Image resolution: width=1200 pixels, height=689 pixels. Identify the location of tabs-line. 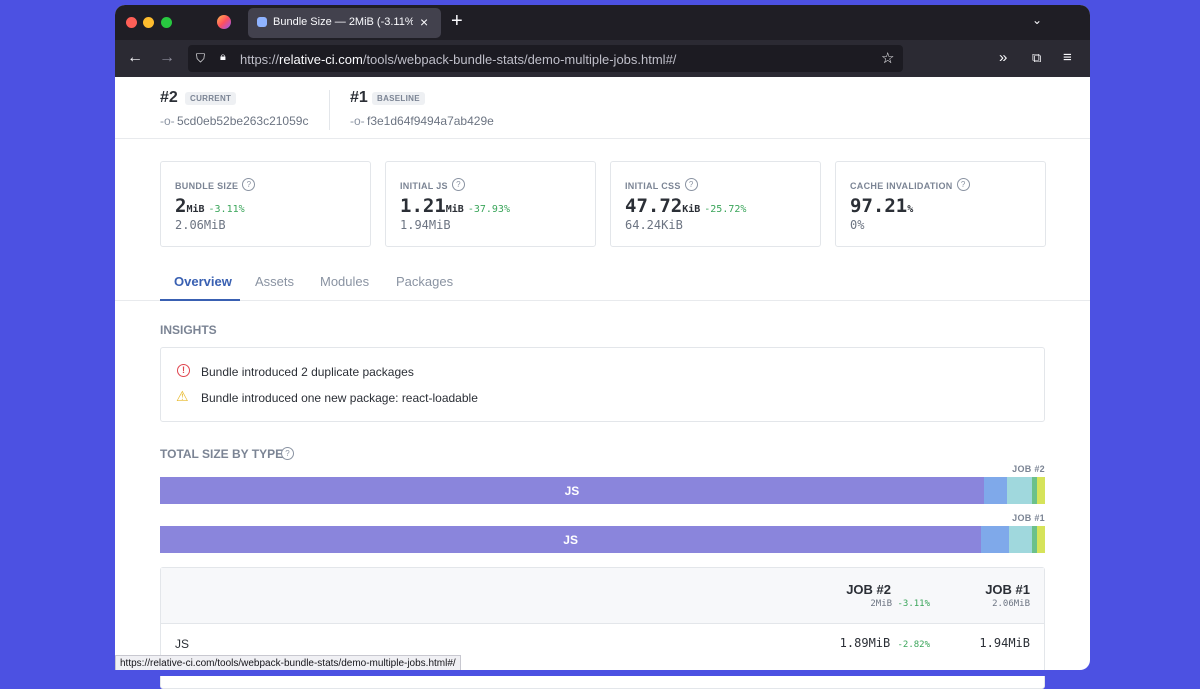
(602, 300).